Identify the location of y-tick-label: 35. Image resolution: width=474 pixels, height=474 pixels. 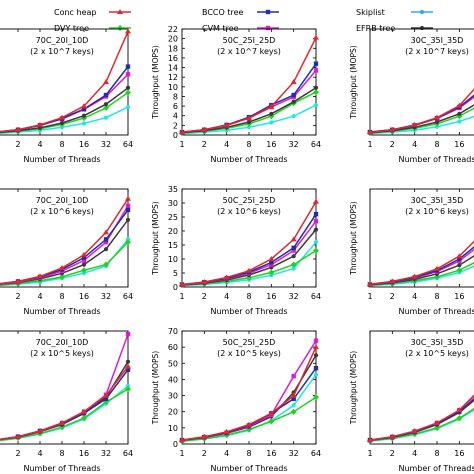
(173, 189).